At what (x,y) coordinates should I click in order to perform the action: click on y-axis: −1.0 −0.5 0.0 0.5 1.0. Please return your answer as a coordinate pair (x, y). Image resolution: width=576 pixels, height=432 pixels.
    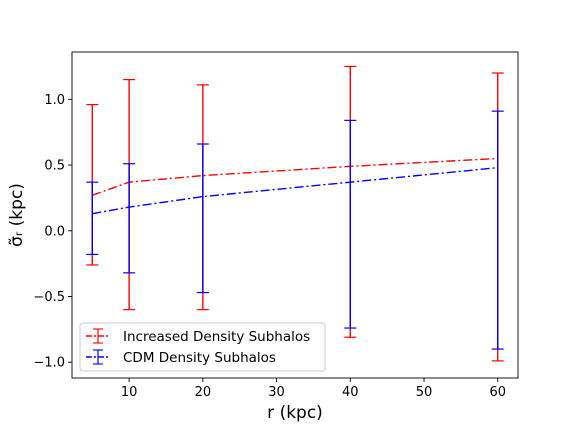
    Looking at the image, I should click on (52, 232).